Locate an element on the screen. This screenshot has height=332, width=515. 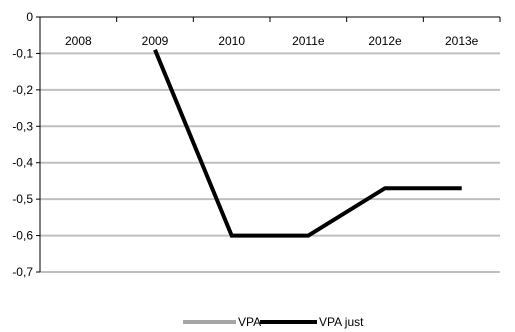
x-category-label: 2012e is located at coordinates (385, 41).